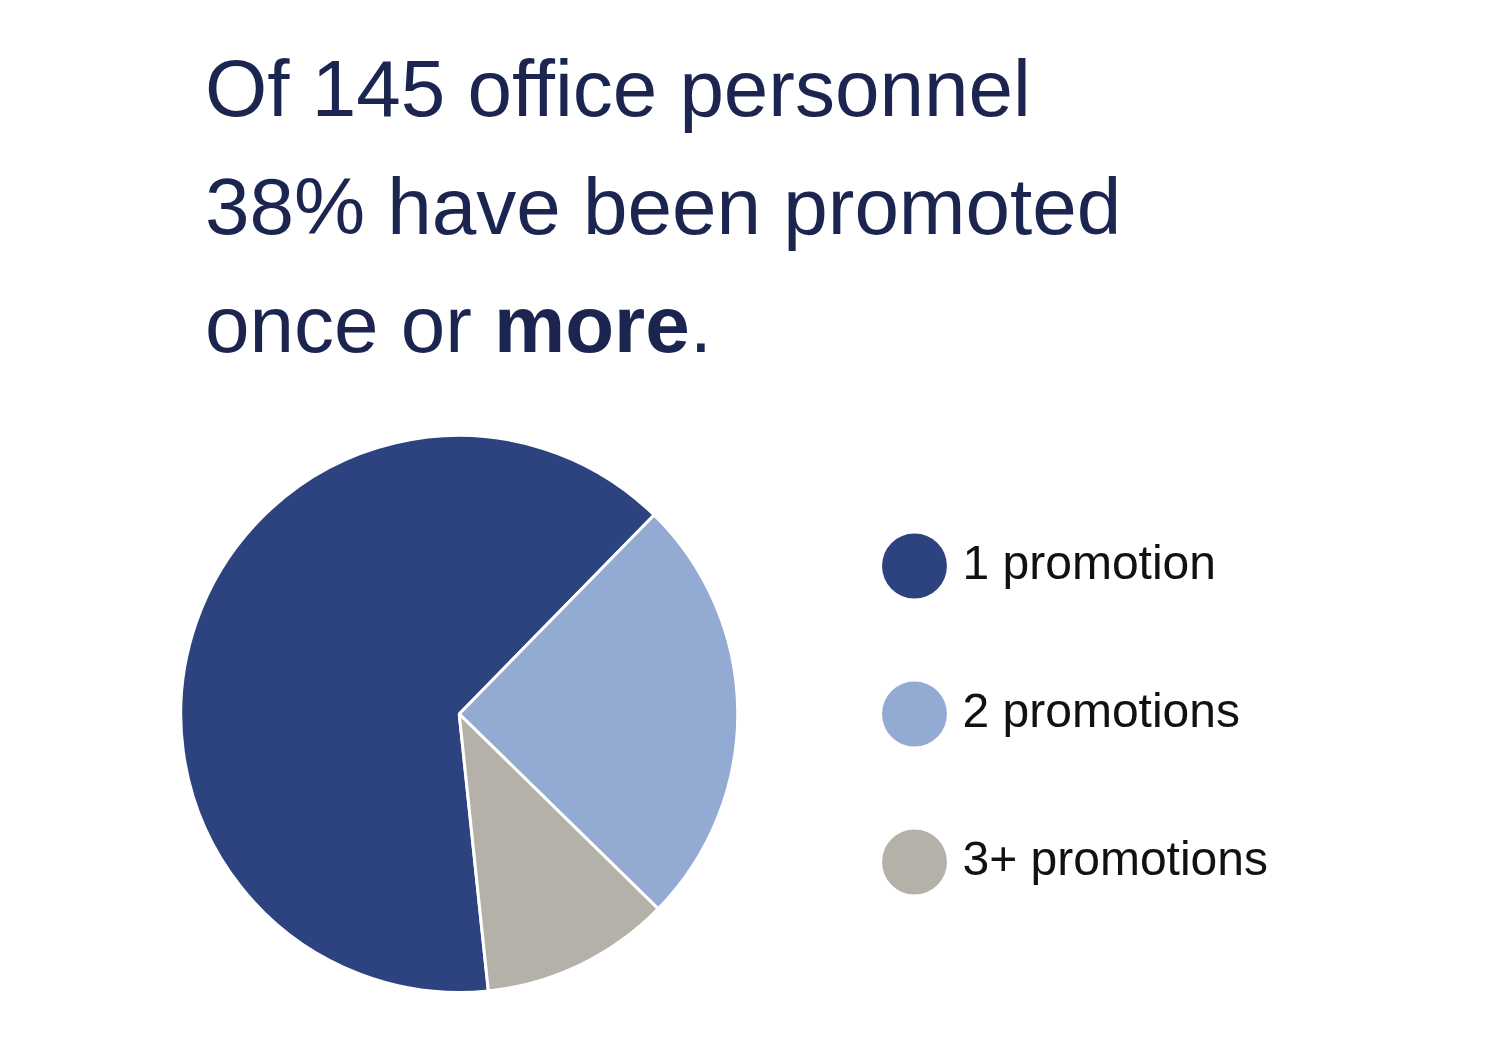  I want to click on legend-label: 2 promotions, so click(1101, 711).